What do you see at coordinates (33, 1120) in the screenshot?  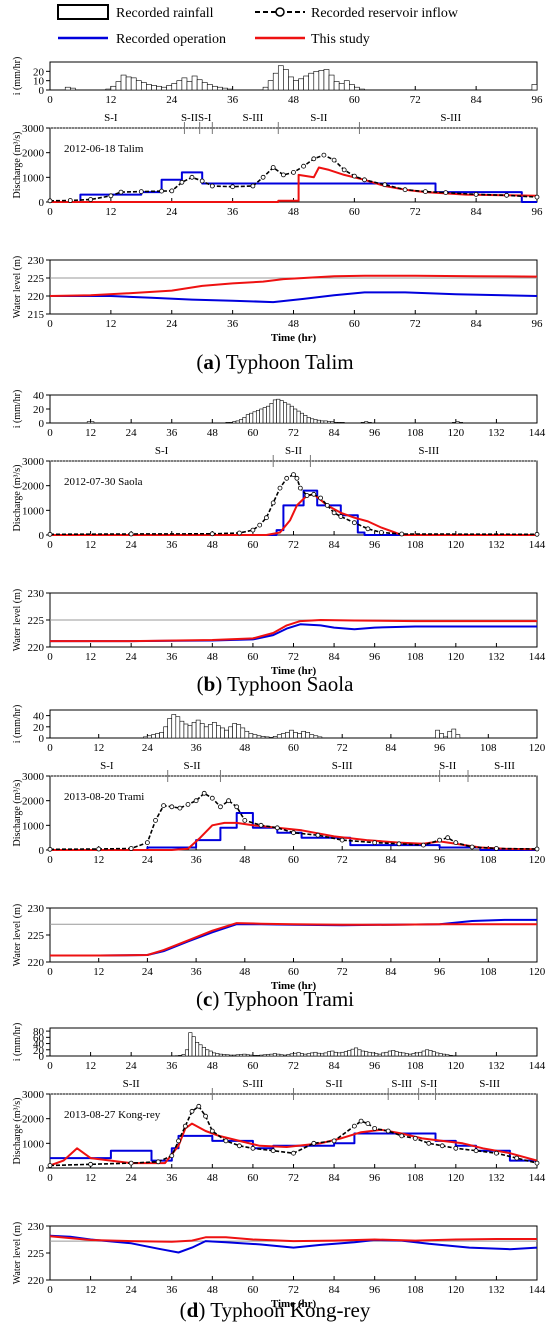 I see `discharge-ytick-label: 2000` at bounding box center [33, 1120].